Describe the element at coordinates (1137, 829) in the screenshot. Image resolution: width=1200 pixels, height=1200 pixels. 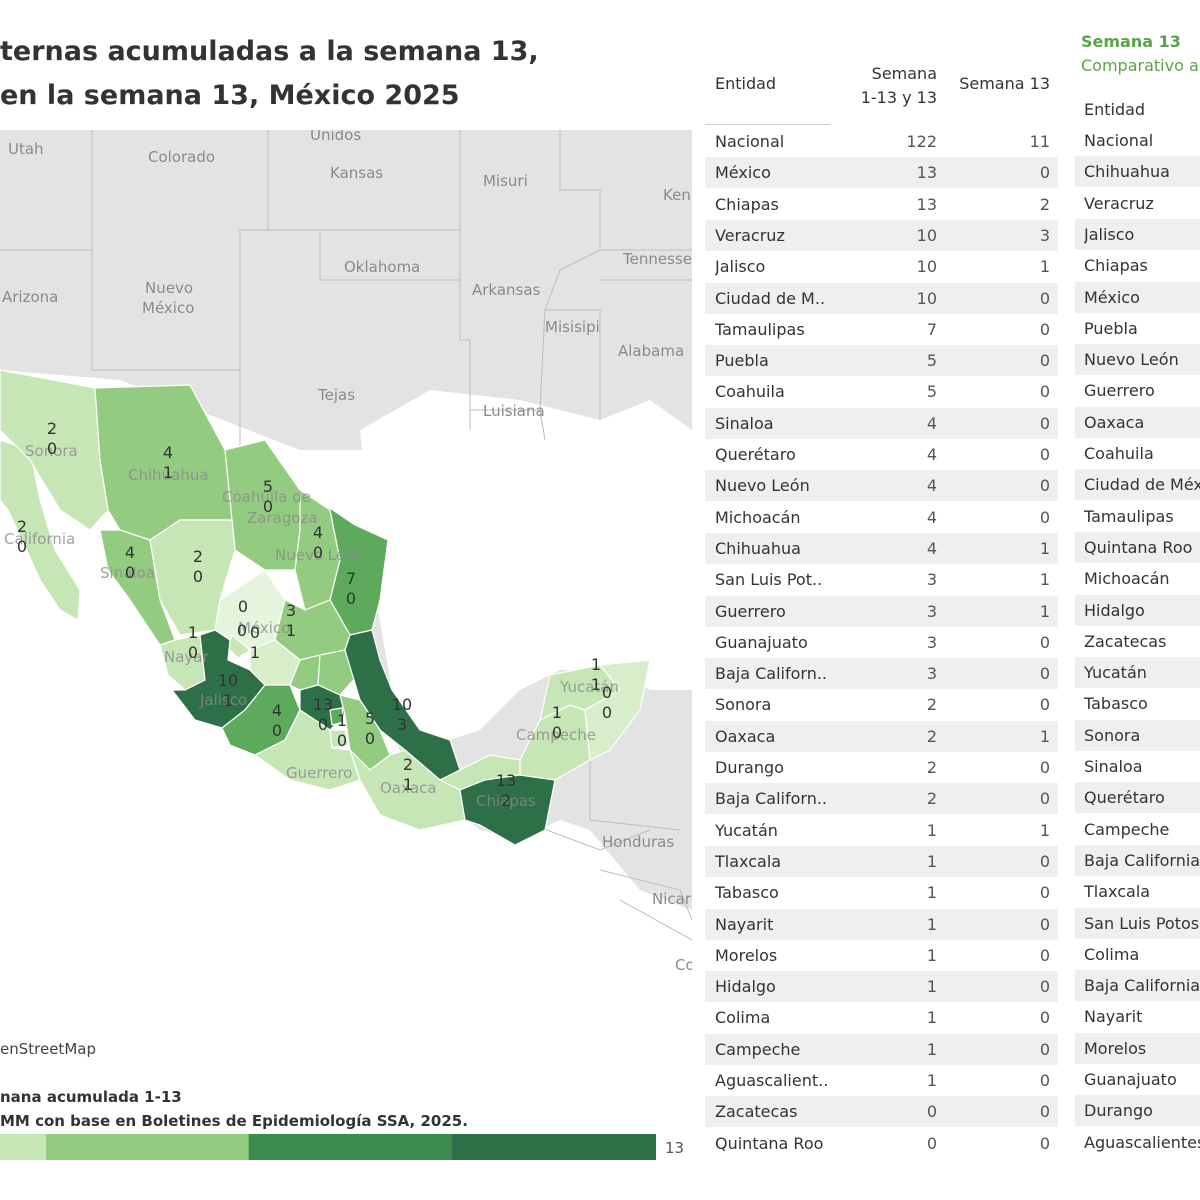
I see `comparison-row: Campeche` at that location.